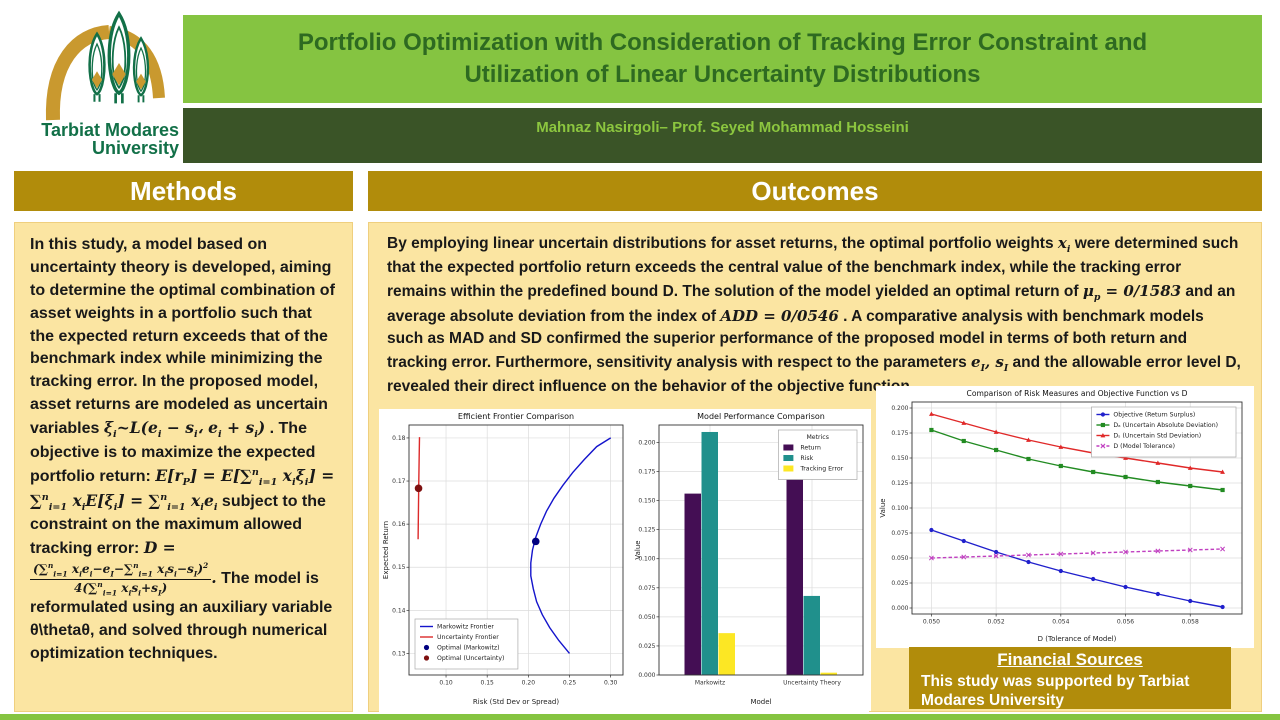 The image size is (1280, 720). What do you see at coordinates (399, 653) in the screenshot?
I see `svg-text: 0.13` at bounding box center [399, 653].